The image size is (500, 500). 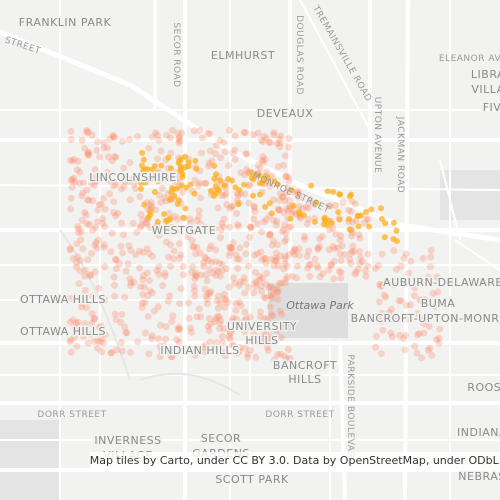 What do you see at coordinates (243, 55) in the screenshot?
I see `label: ELMHURST` at bounding box center [243, 55].